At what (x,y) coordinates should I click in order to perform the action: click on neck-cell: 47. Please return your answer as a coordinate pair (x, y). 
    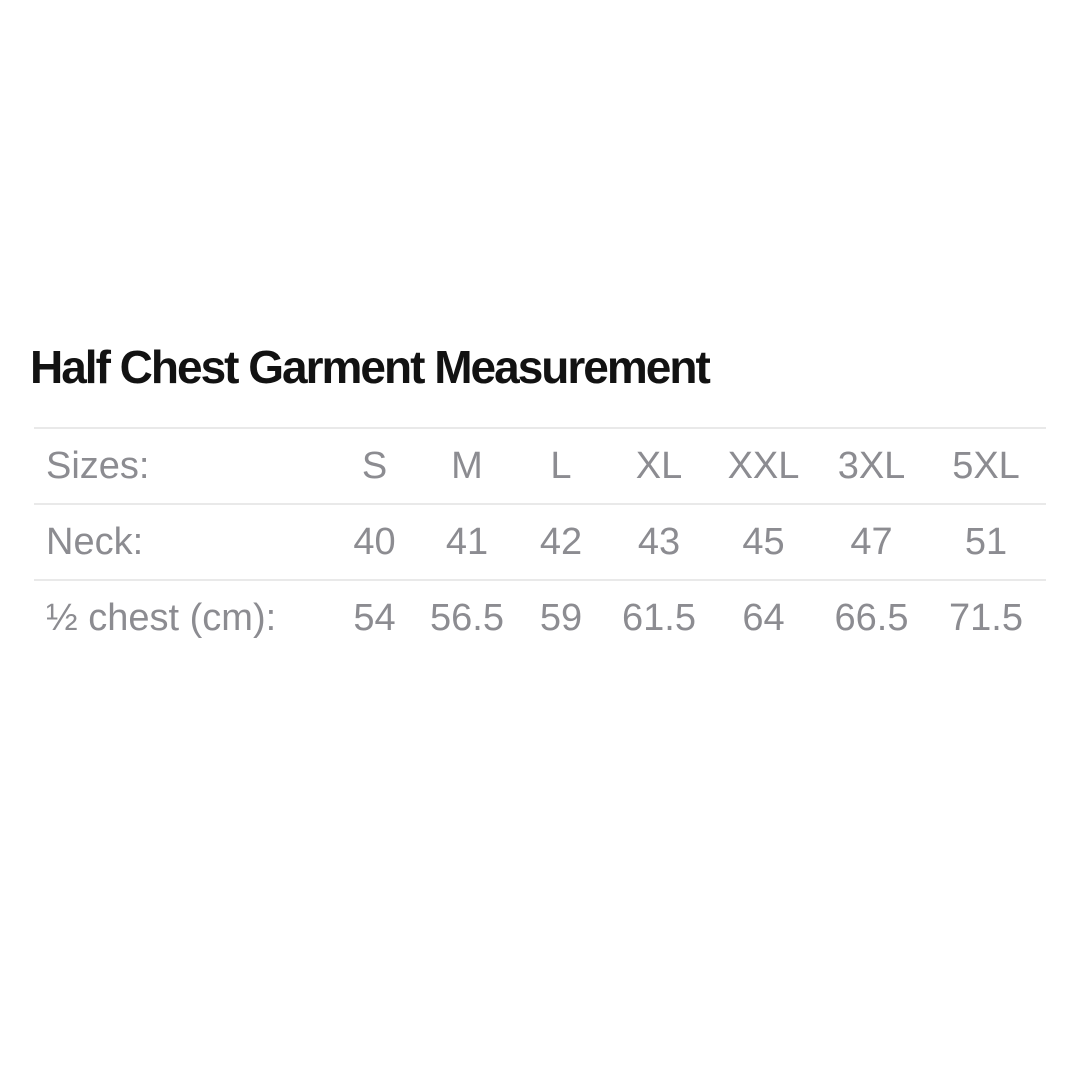
    Looking at the image, I should click on (871, 541).